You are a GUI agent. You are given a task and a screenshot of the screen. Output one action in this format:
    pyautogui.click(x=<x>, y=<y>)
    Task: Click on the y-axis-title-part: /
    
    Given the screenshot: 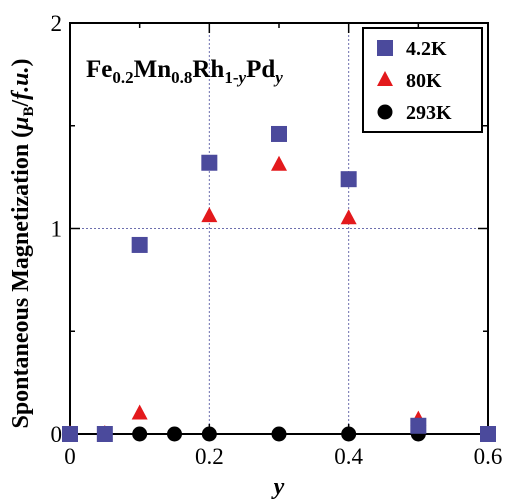 What is the action you would take?
    pyautogui.click(x=21, y=103)
    